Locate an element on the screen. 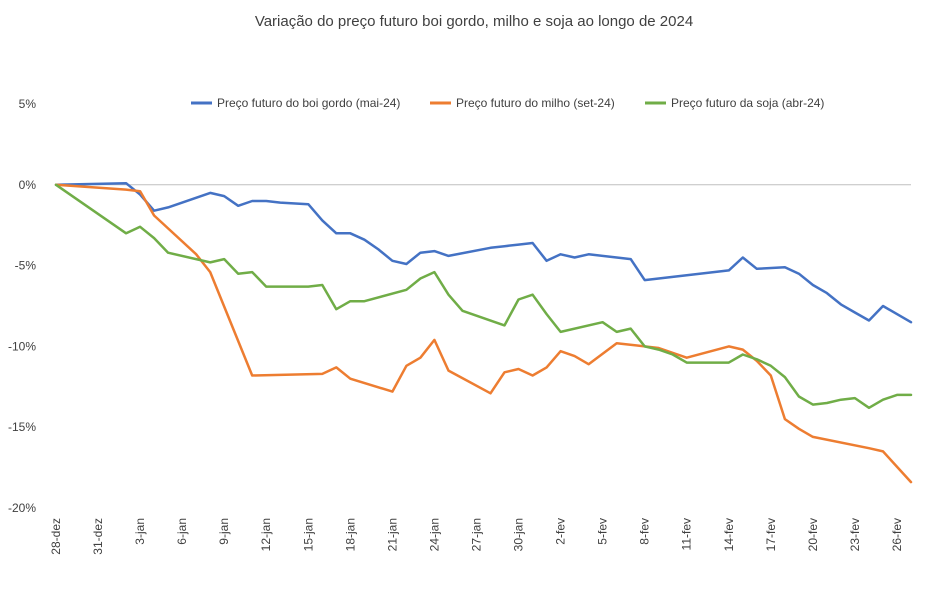 The height and width of the screenshot is (591, 949). x-tick-label: 28-dez is located at coordinates (56, 536).